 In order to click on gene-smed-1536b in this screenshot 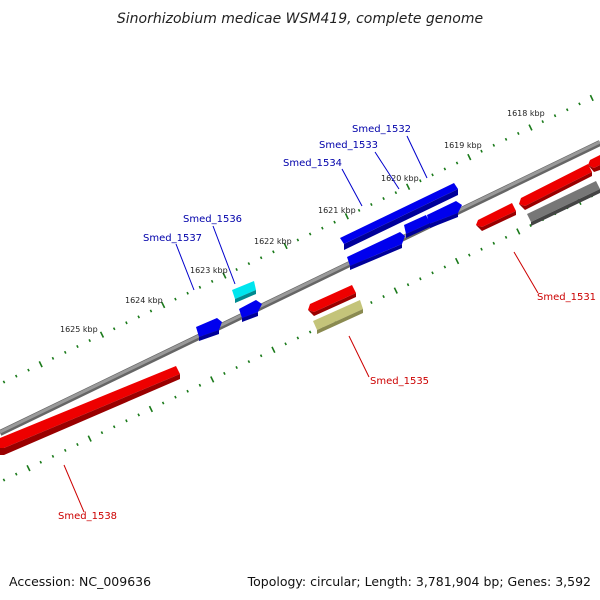, I will do `click(250, 311)`.